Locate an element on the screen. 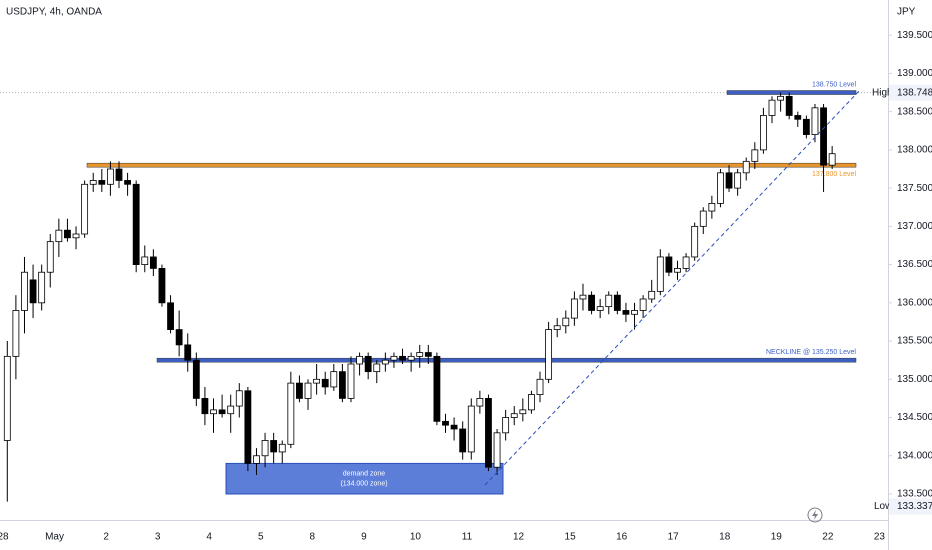  x-tick-label: 9 is located at coordinates (364, 537).